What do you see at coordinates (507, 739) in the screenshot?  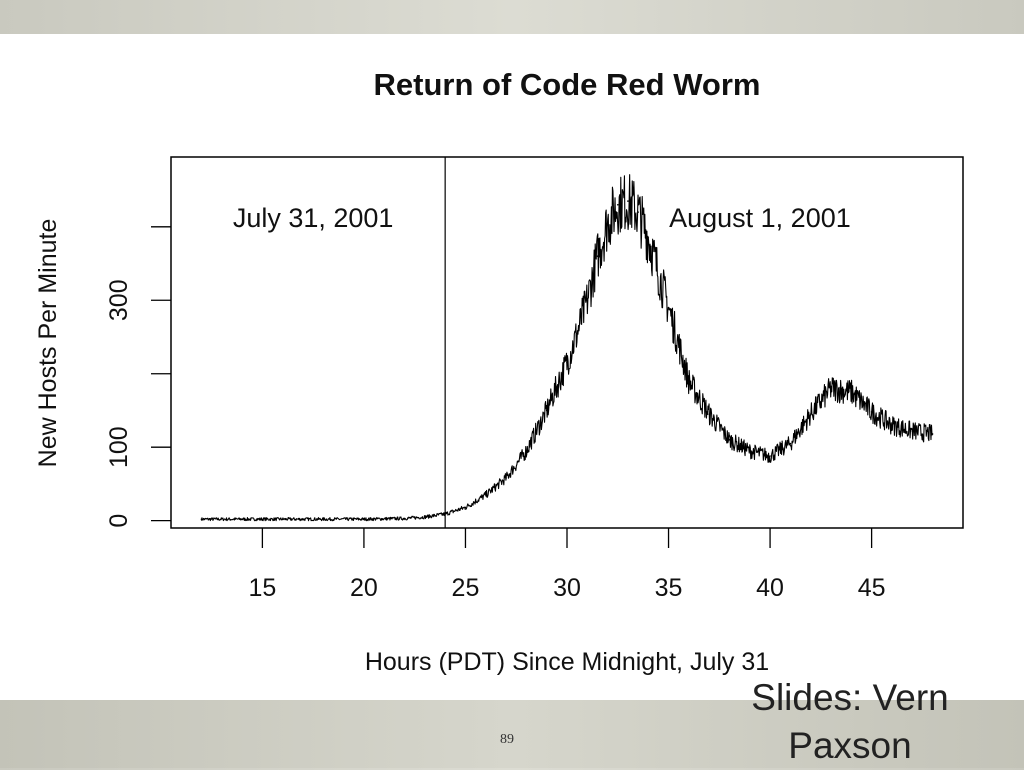 I see `page-number: 89` at bounding box center [507, 739].